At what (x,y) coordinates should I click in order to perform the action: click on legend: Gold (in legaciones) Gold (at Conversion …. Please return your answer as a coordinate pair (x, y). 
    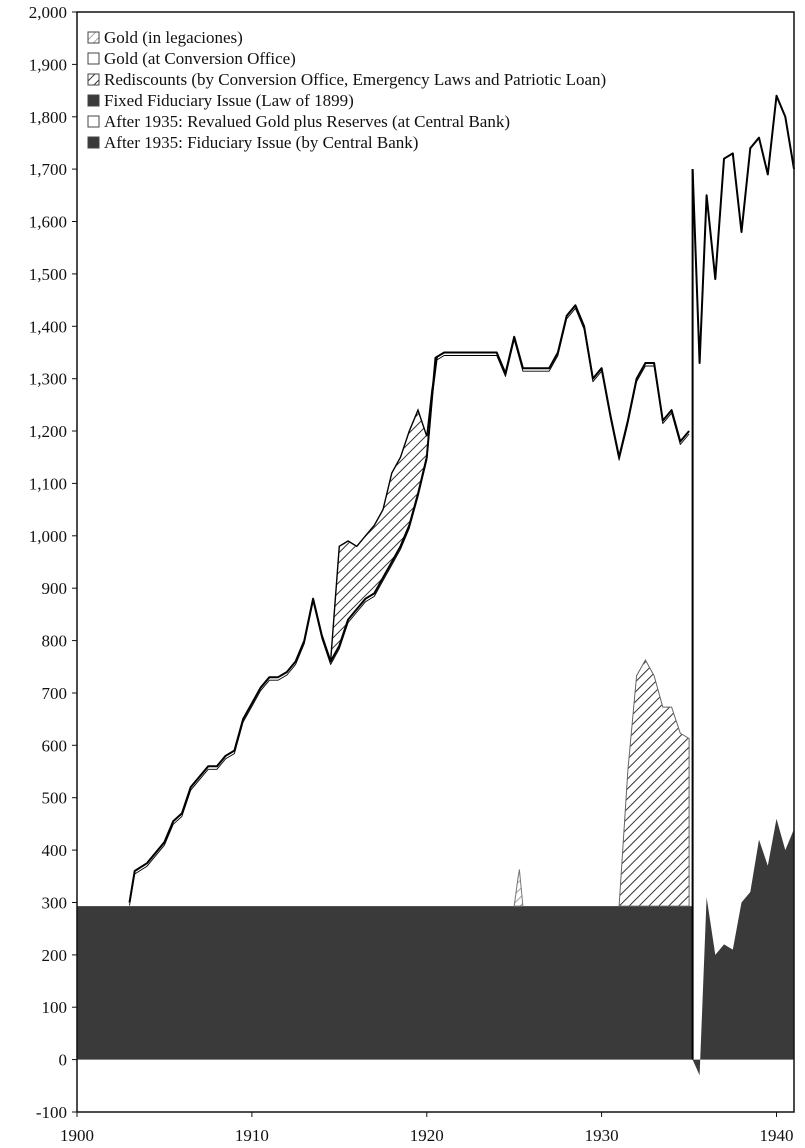
    Looking at the image, I should click on (346, 90).